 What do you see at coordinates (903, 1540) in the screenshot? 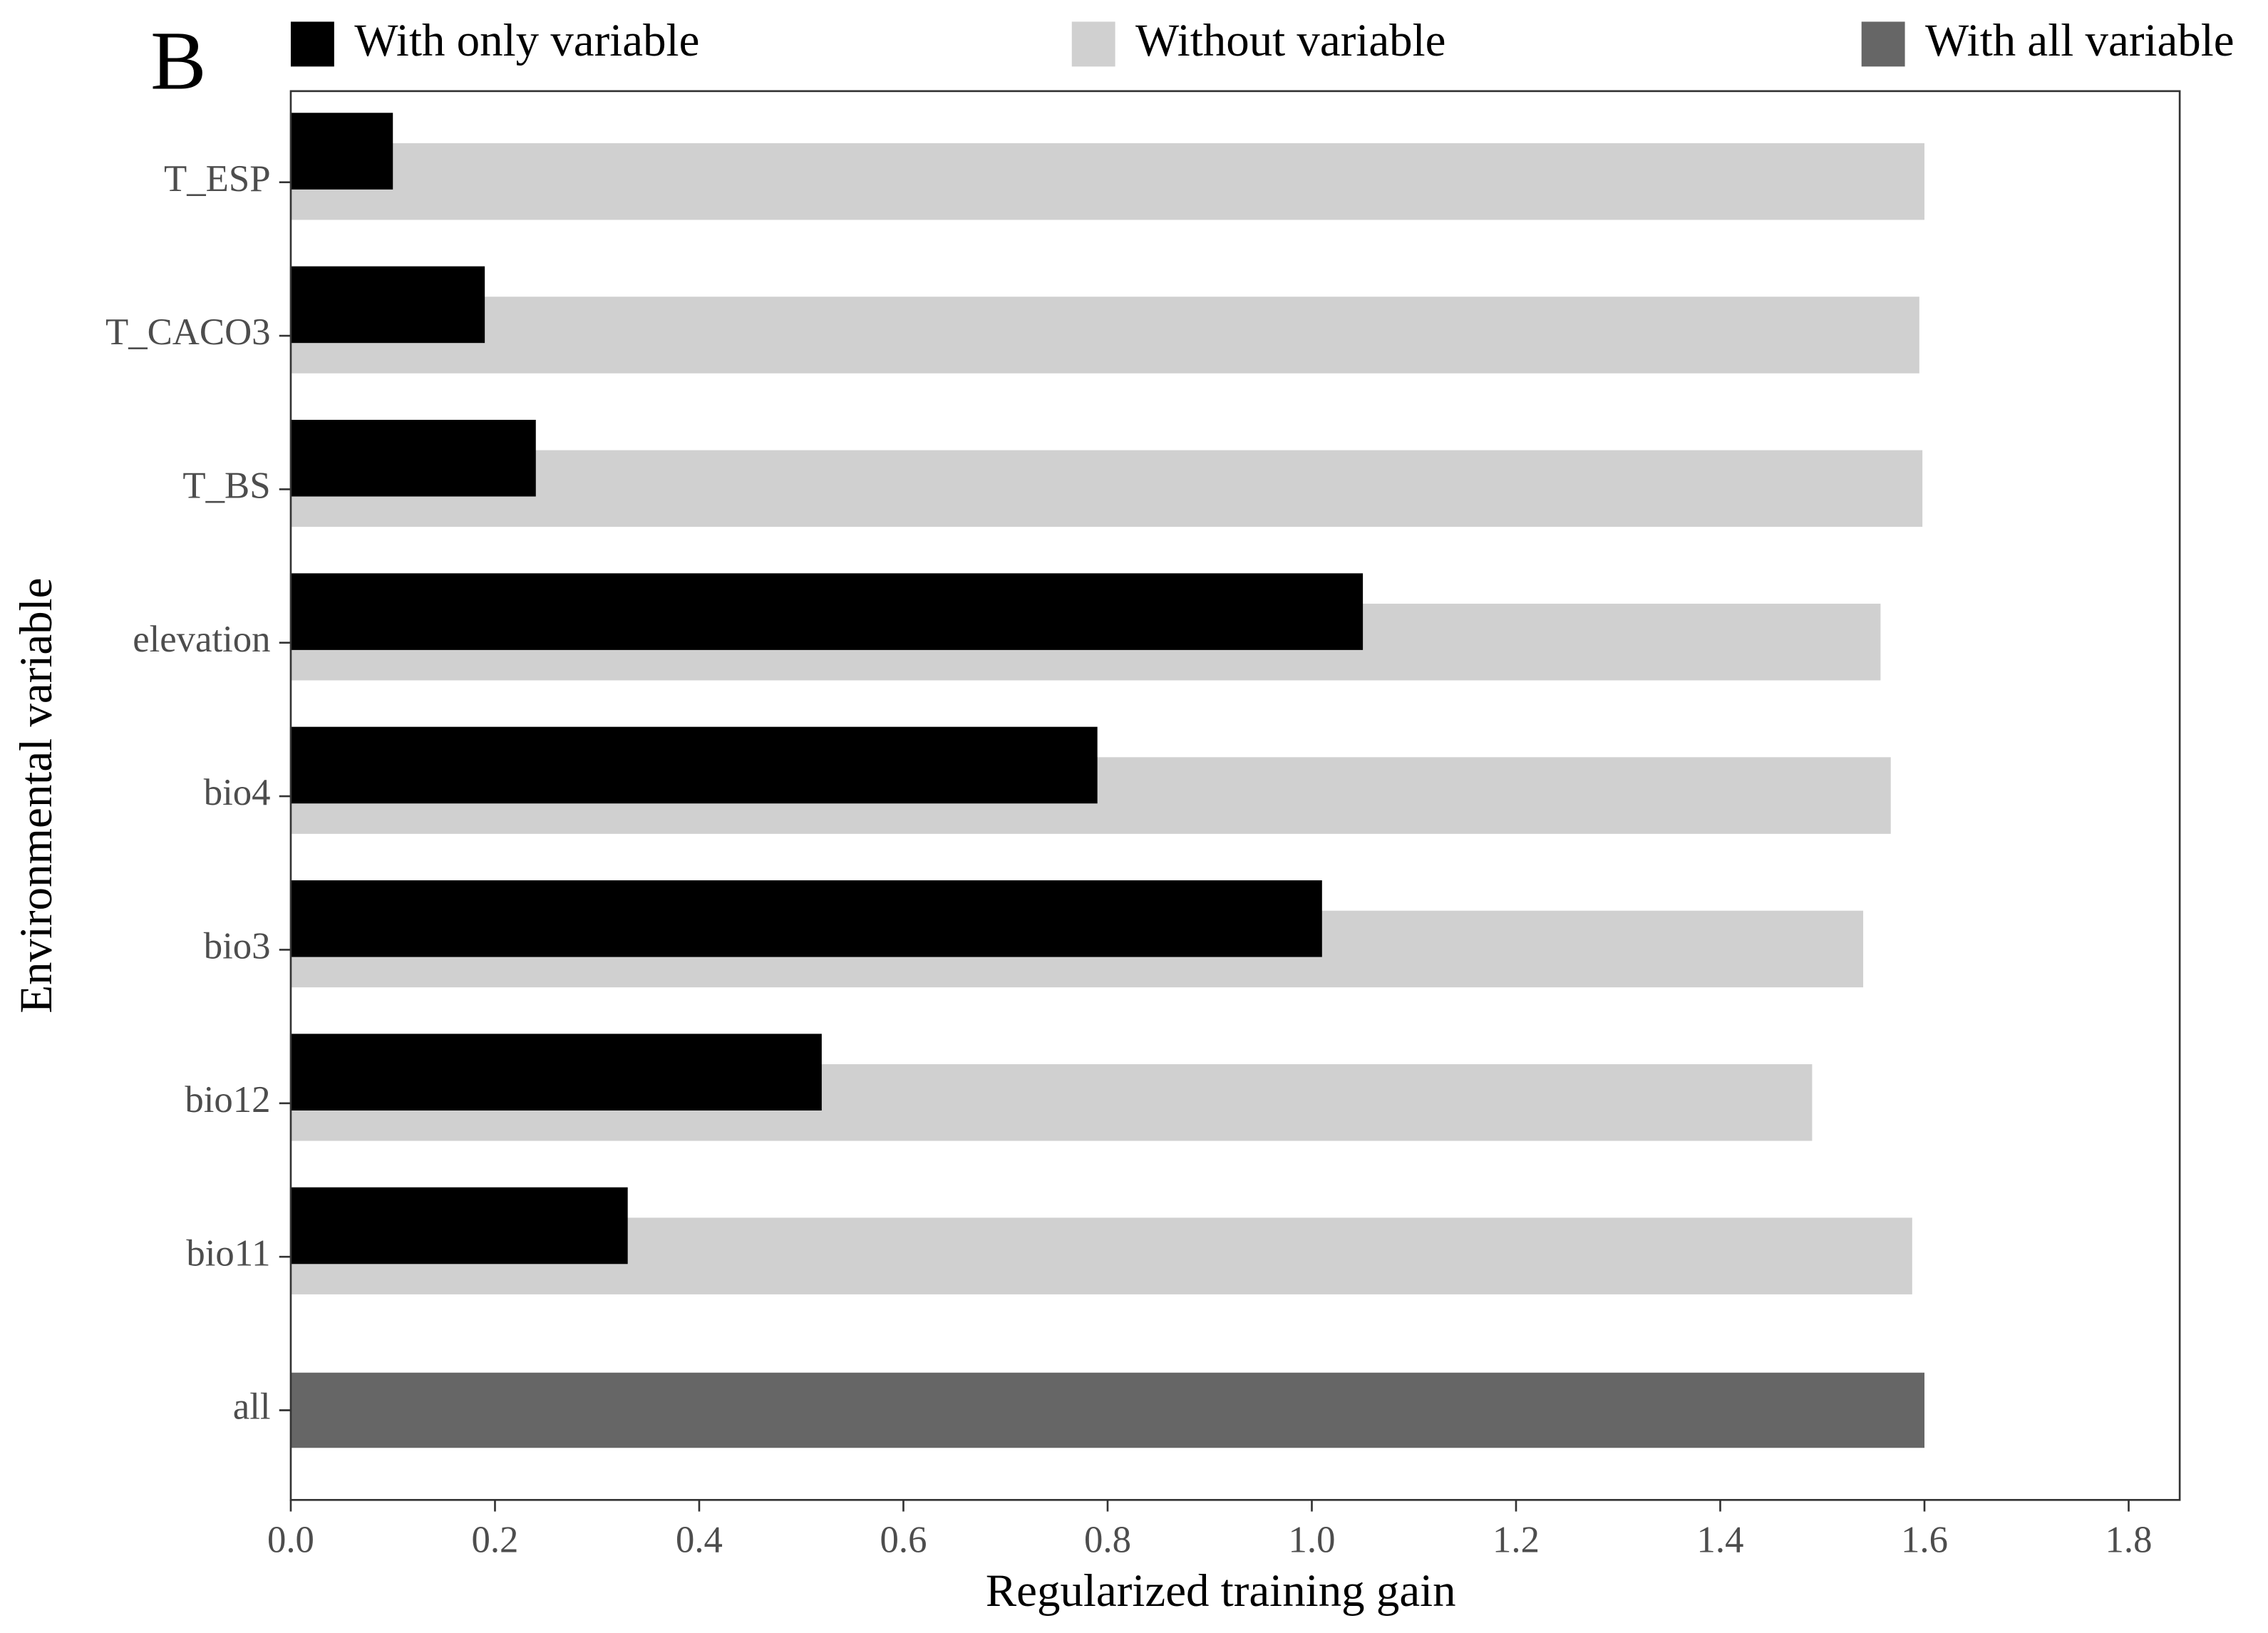
I see `x-tick-label: 0.6` at bounding box center [903, 1540].